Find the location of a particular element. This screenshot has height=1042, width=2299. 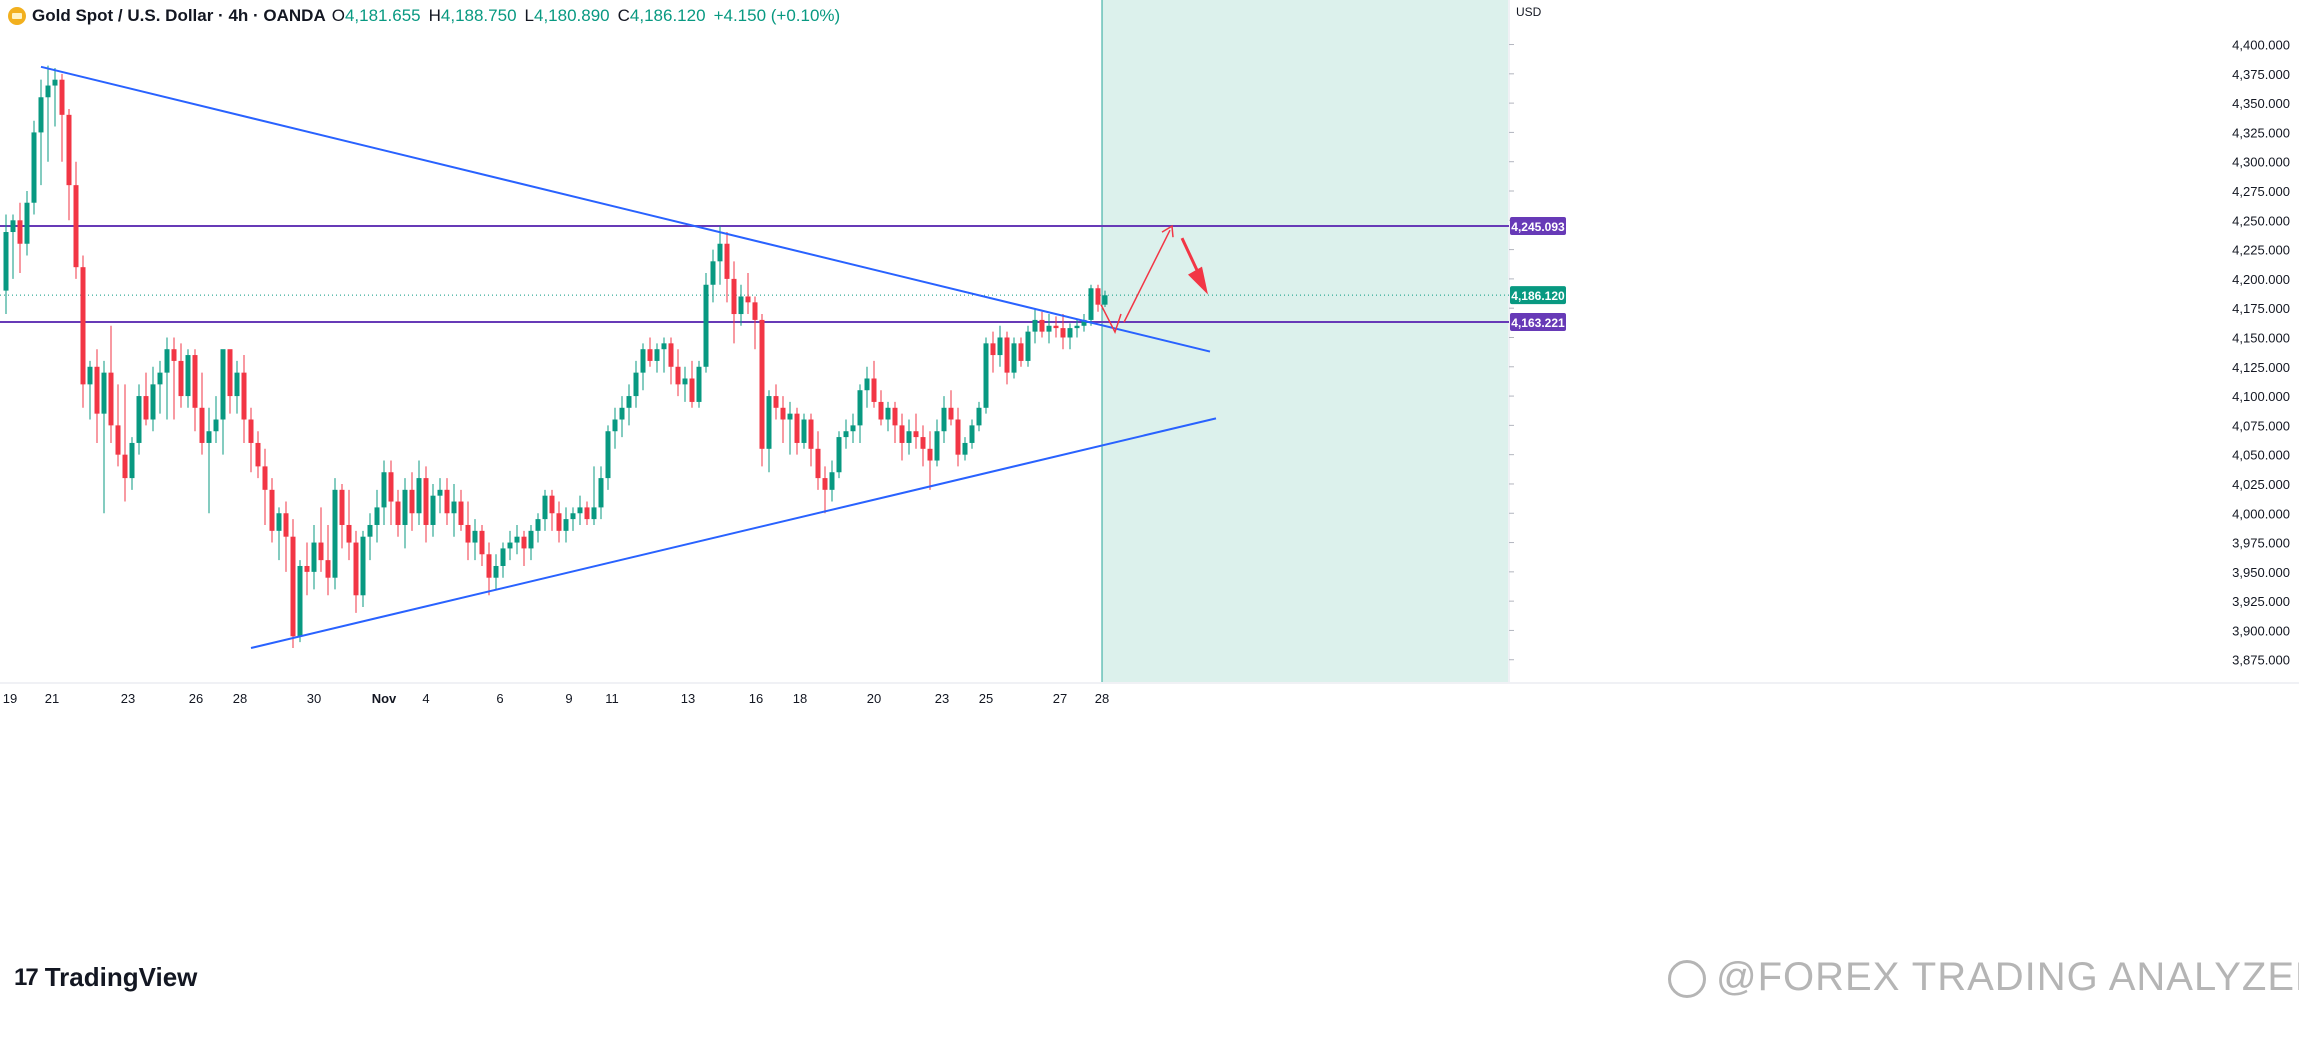

y-tick-label: 4,250.000 is located at coordinates (2261, 220).